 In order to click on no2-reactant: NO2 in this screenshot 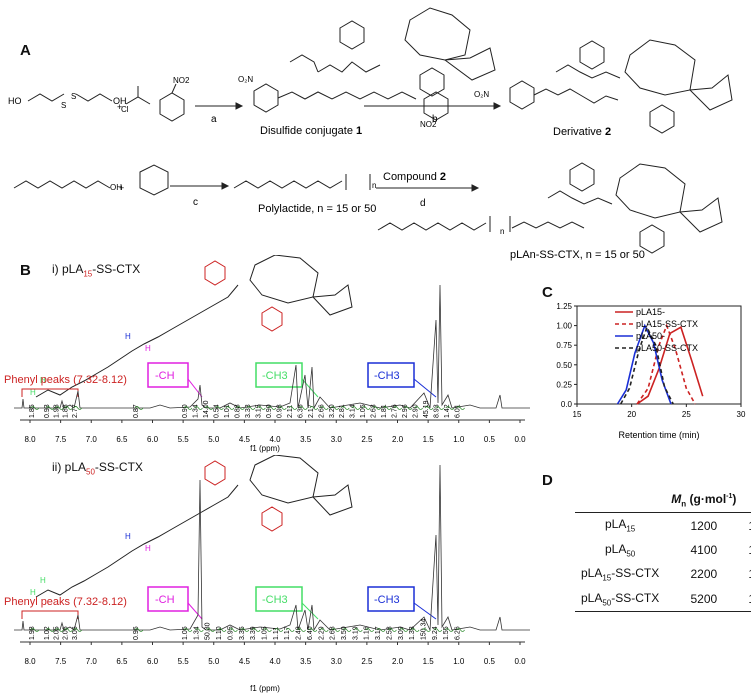, I will do `click(181, 80)`.